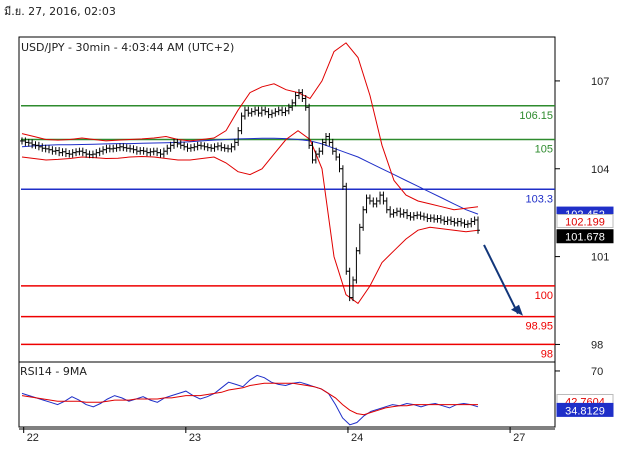  I want to click on y-tick-label: 98, so click(597, 345).